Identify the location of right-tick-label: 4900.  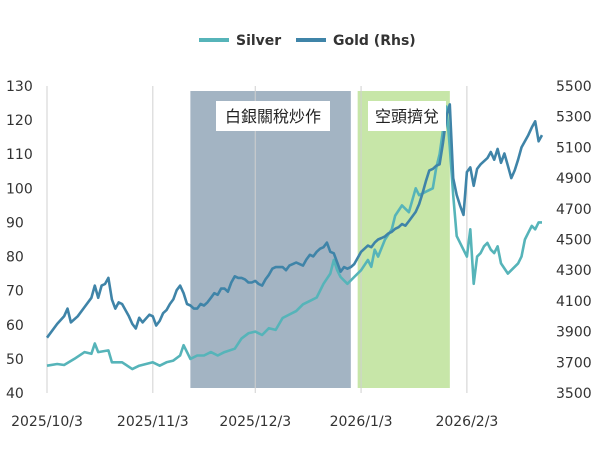
(574, 179).